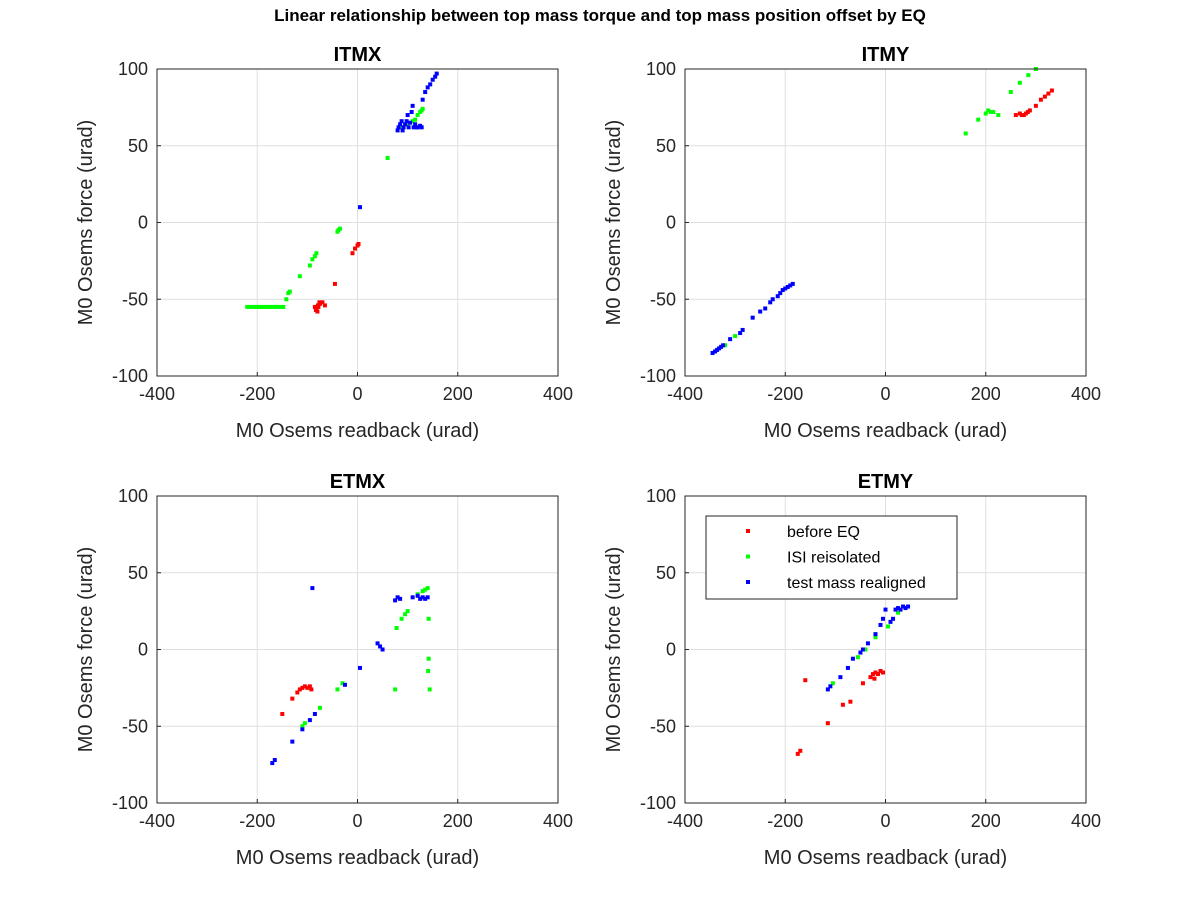  I want to click on itmx-y-tick-label: 0, so click(143, 223).